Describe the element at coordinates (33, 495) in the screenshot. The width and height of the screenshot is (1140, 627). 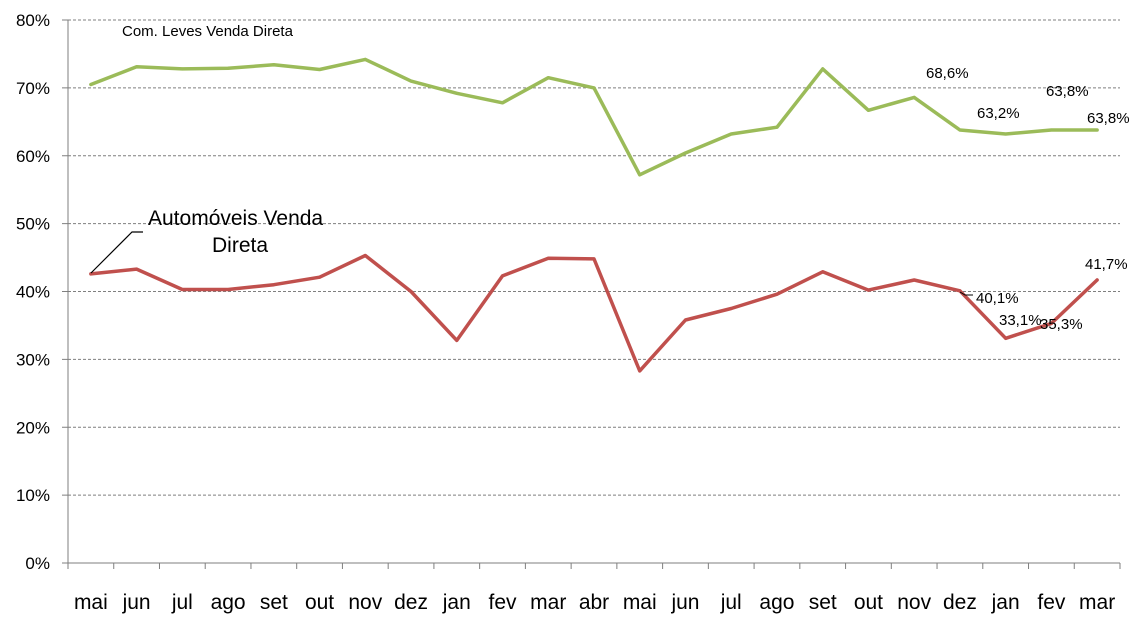
I see `y-tick-label: 10%` at that location.